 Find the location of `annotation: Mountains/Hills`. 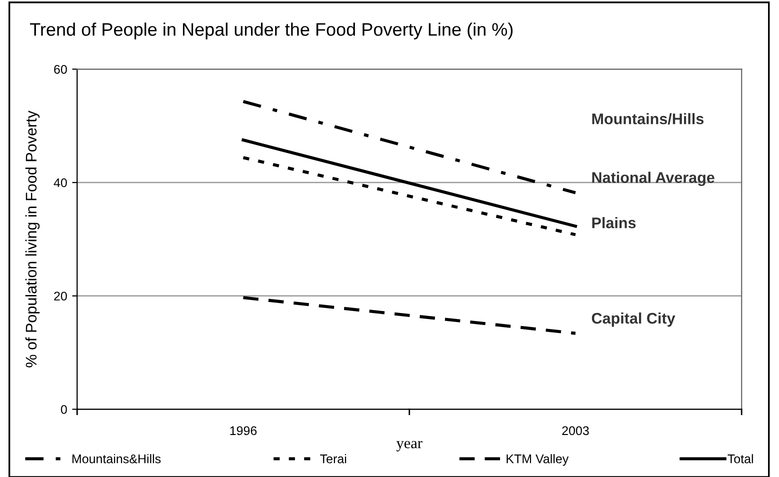

annotation: Mountains/Hills is located at coordinates (648, 118).